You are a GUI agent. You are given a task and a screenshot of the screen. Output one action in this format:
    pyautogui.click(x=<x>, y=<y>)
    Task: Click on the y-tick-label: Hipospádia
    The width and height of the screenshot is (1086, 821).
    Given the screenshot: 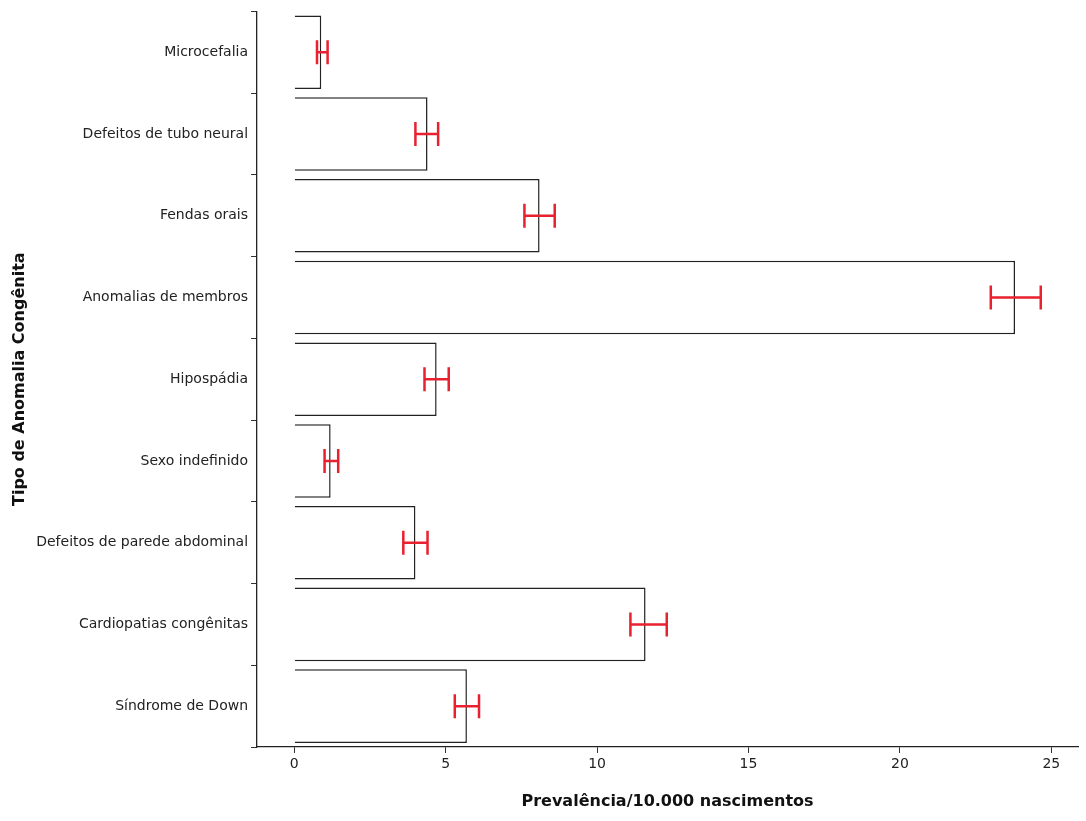 What is the action you would take?
    pyautogui.click(x=209, y=377)
    